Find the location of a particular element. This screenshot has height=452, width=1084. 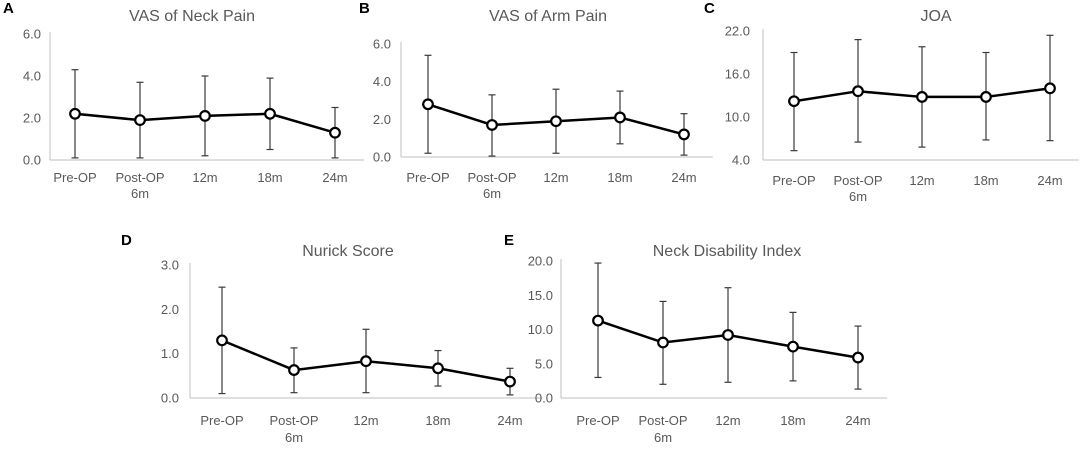

chart-title: VAS of Neck Pain is located at coordinates (192, 16).